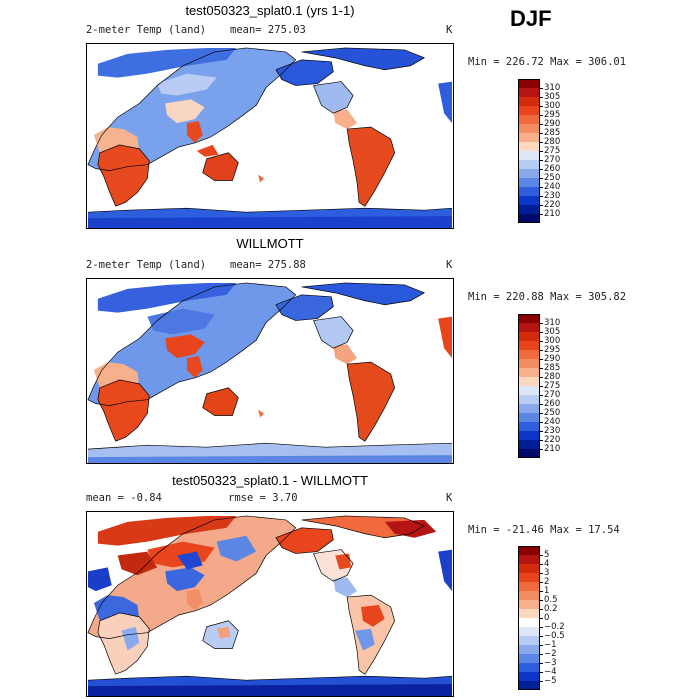 Image resolution: width=700 pixels, height=700 pixels. What do you see at coordinates (547, 572) in the screenshot?
I see `colorbar-tick-label: 3` at bounding box center [547, 572].